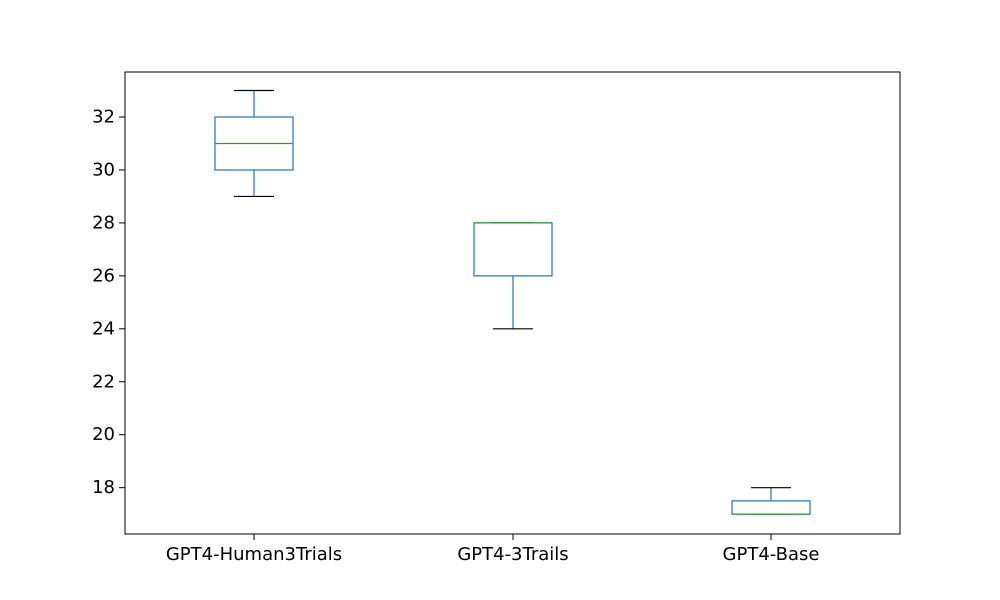 This screenshot has width=1000, height=600. I want to click on x-tick-label: GPT4-Human3Trials, so click(254, 554).